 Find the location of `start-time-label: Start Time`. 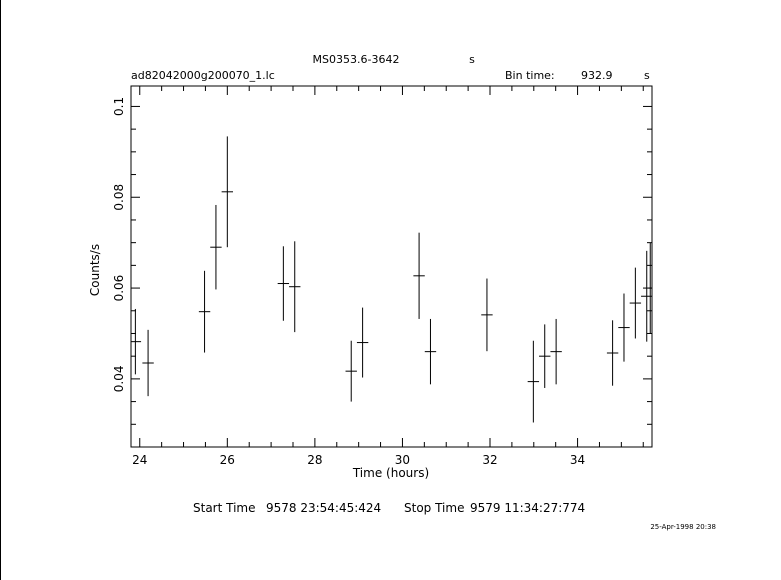

start-time-label: Start Time is located at coordinates (224, 508).